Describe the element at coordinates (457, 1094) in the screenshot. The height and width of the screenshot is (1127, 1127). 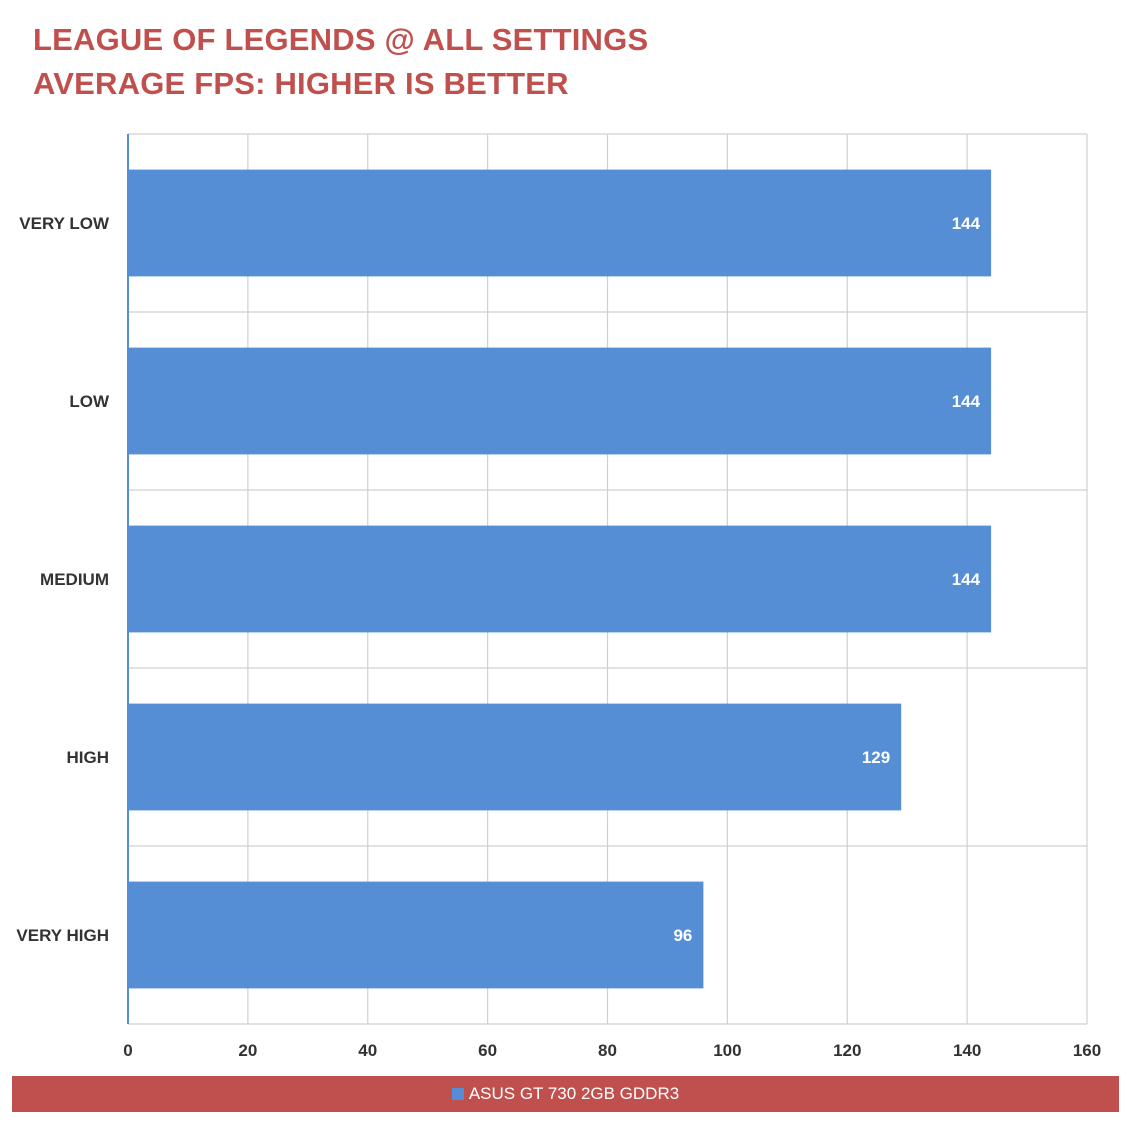
I see `legend-swatch` at that location.